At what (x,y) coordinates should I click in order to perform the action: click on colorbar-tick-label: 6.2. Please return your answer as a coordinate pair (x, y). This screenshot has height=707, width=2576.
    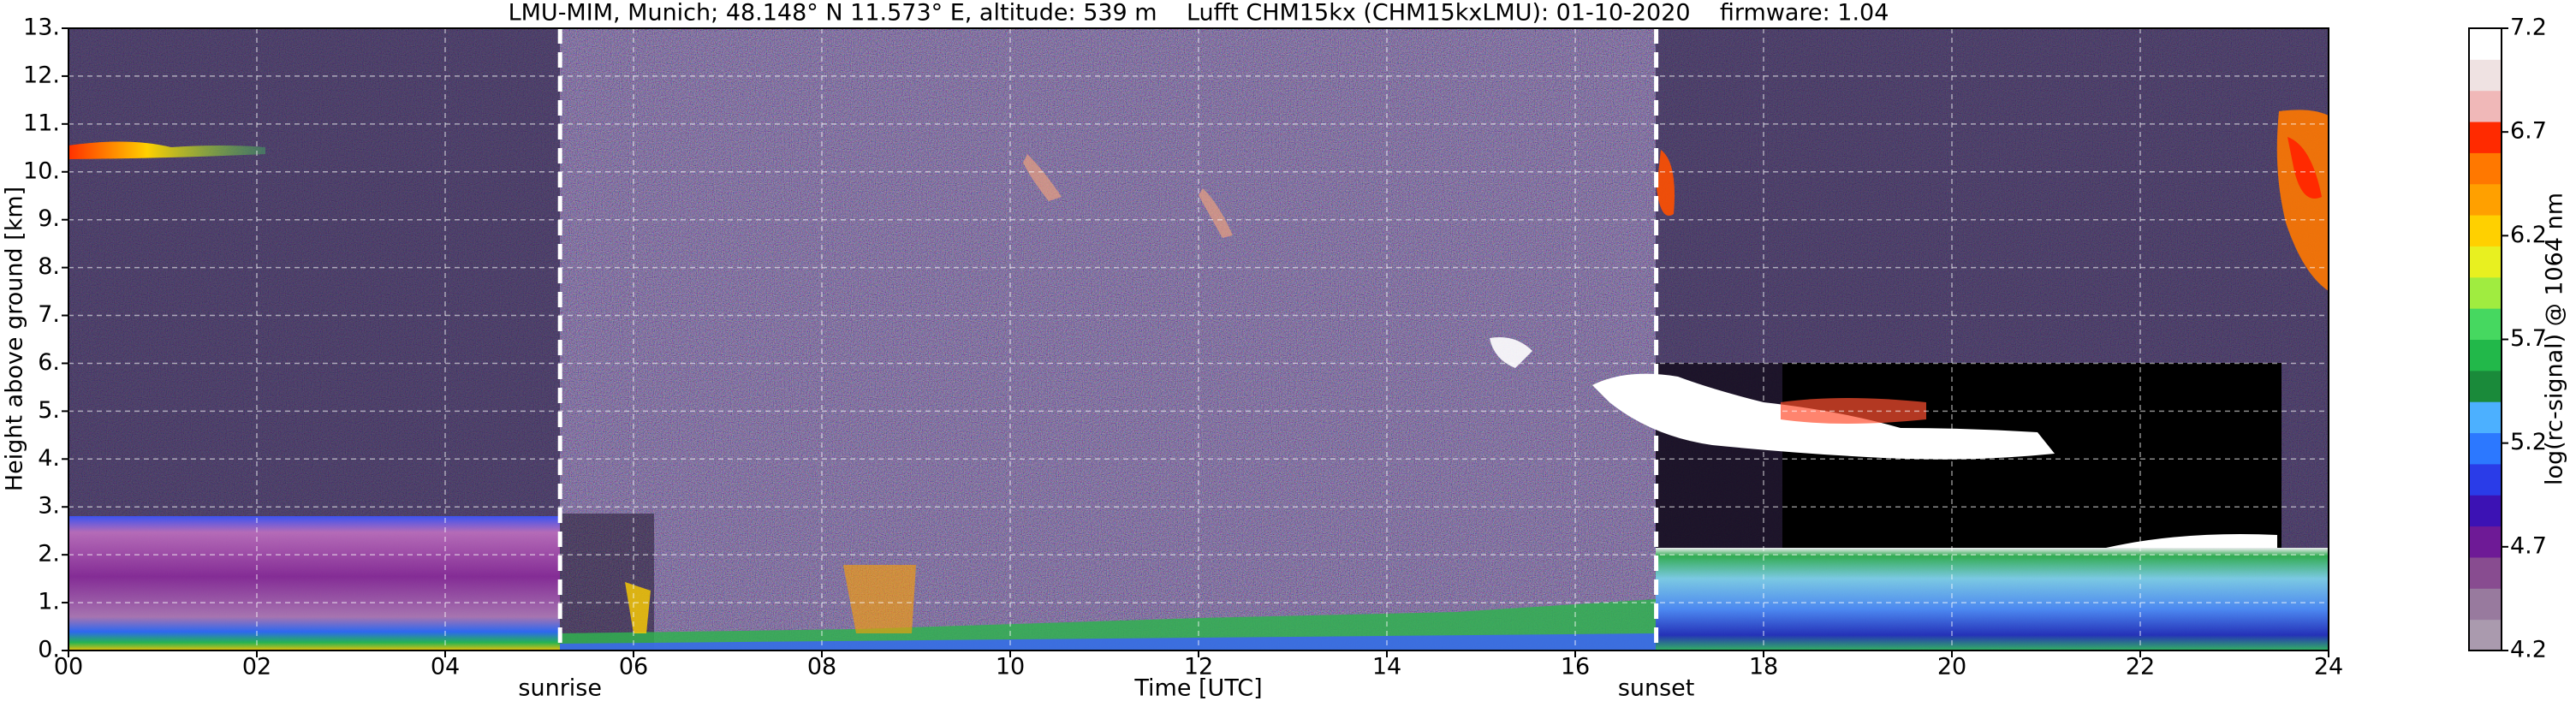
    Looking at the image, I should click on (2529, 235).